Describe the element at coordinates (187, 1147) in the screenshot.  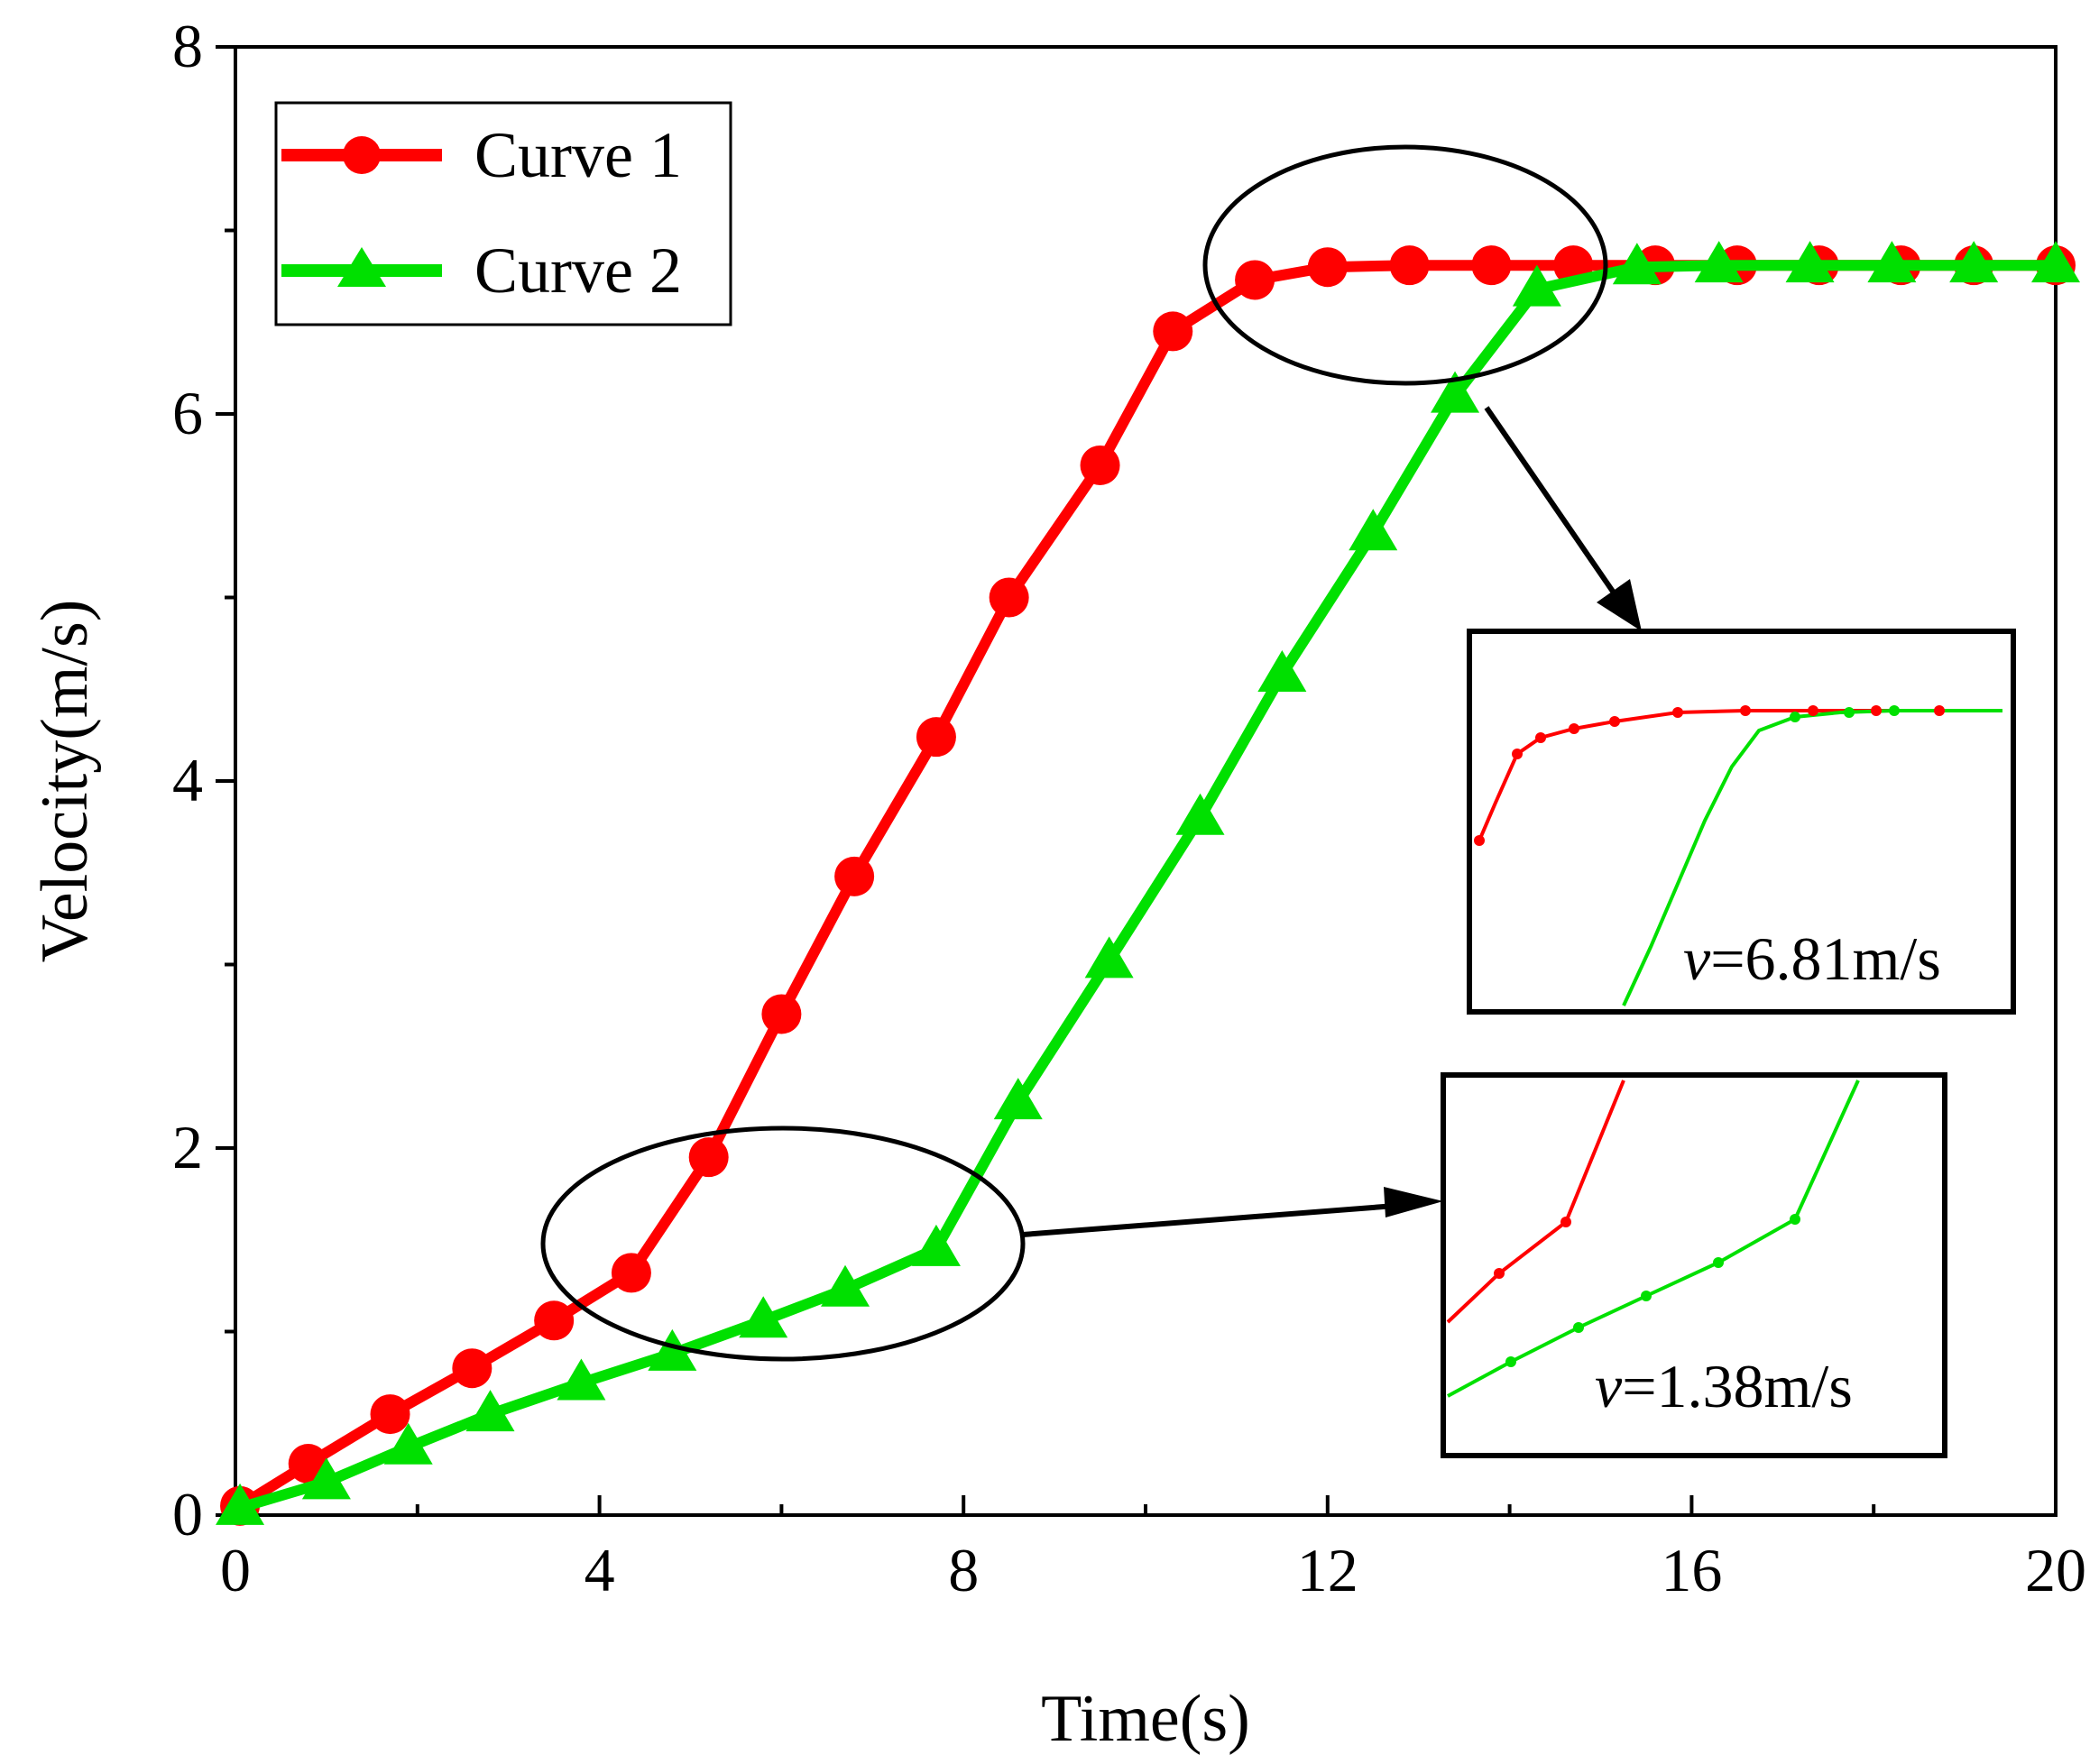
I see `y-tick-label: 2` at that location.